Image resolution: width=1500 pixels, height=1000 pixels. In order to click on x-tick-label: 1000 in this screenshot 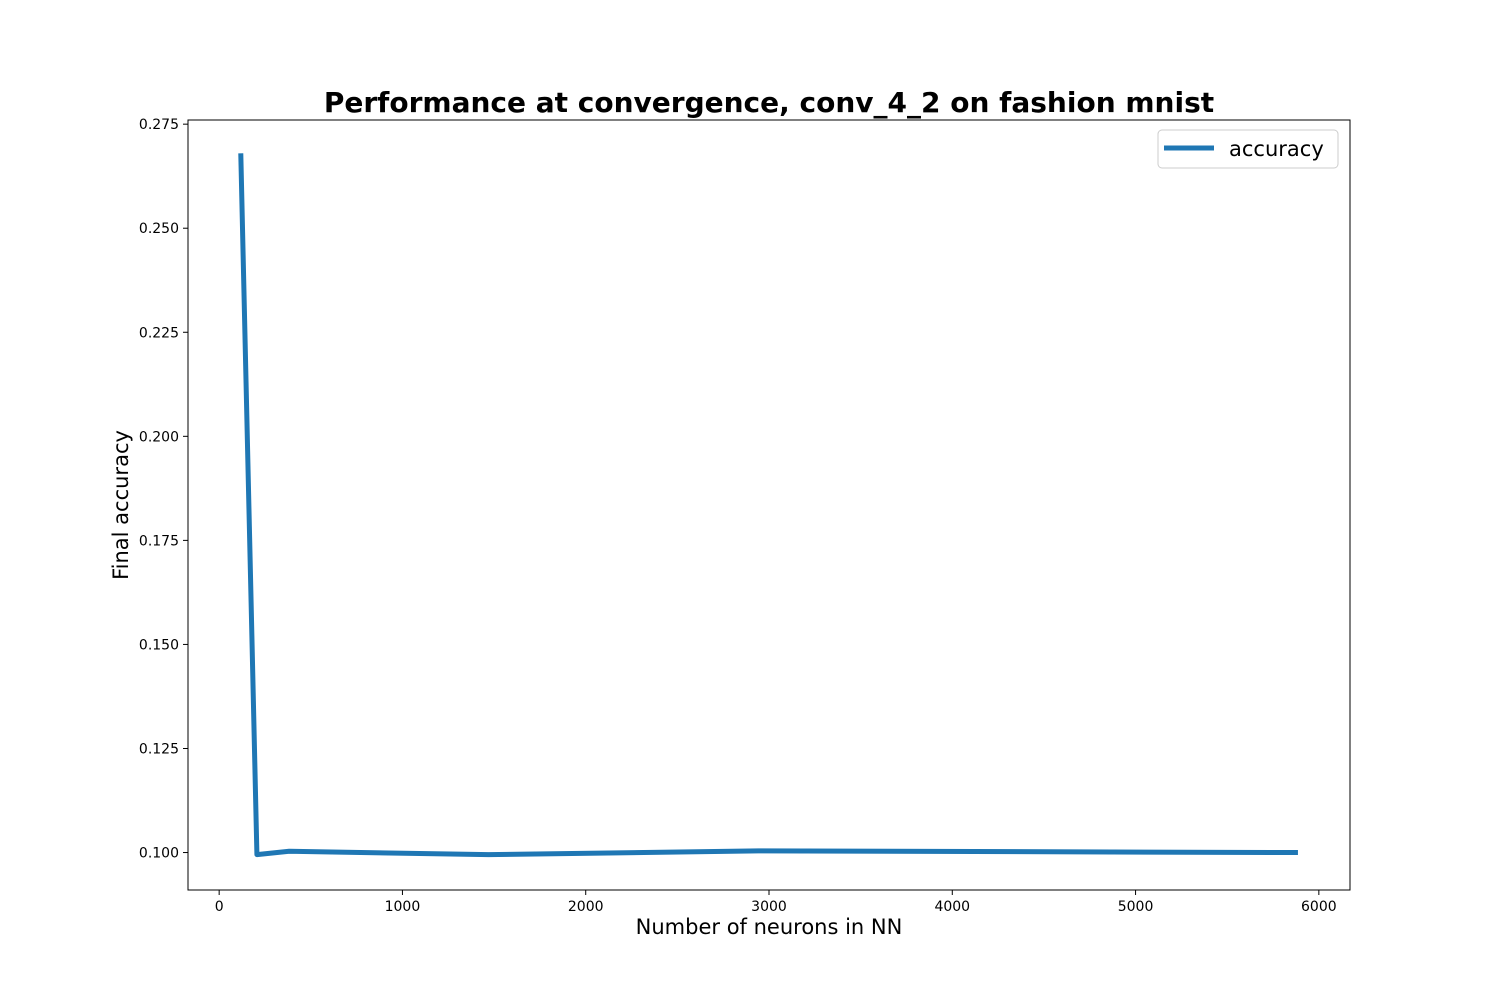, I will do `click(403, 907)`.